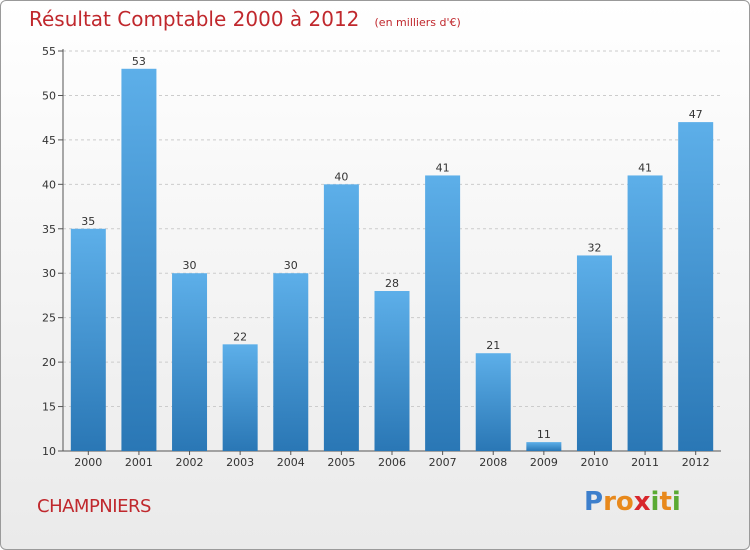 The width and height of the screenshot is (750, 550). Describe the element at coordinates (341, 176) in the screenshot. I see `bar-value-label: 40` at that location.